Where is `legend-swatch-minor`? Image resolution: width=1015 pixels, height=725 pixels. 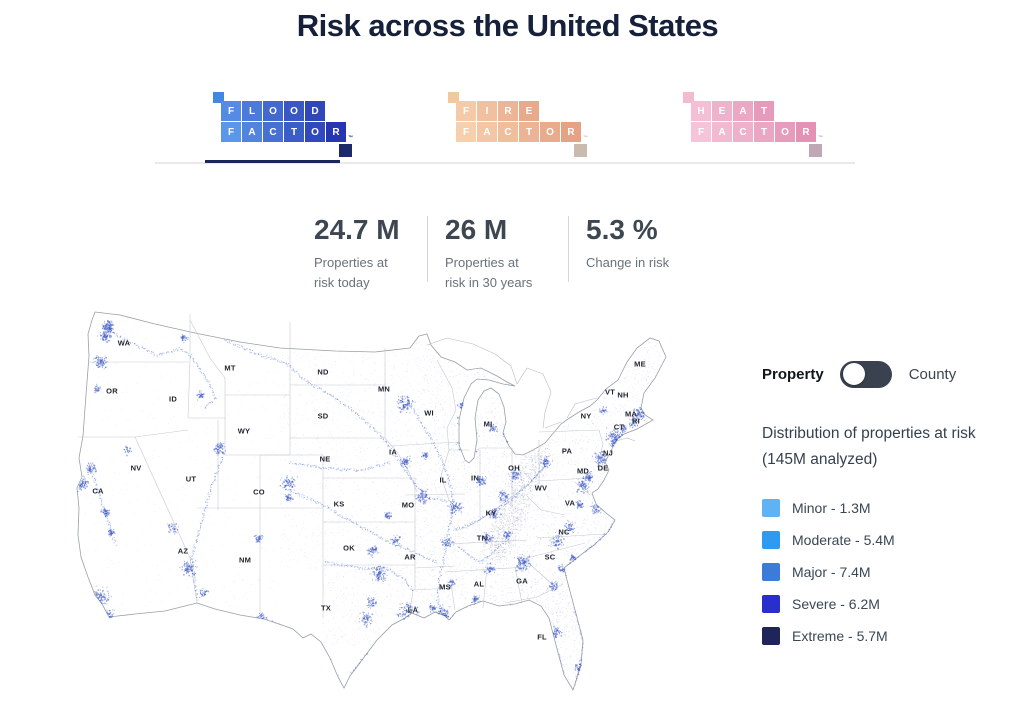
legend-swatch-minor is located at coordinates (771, 508).